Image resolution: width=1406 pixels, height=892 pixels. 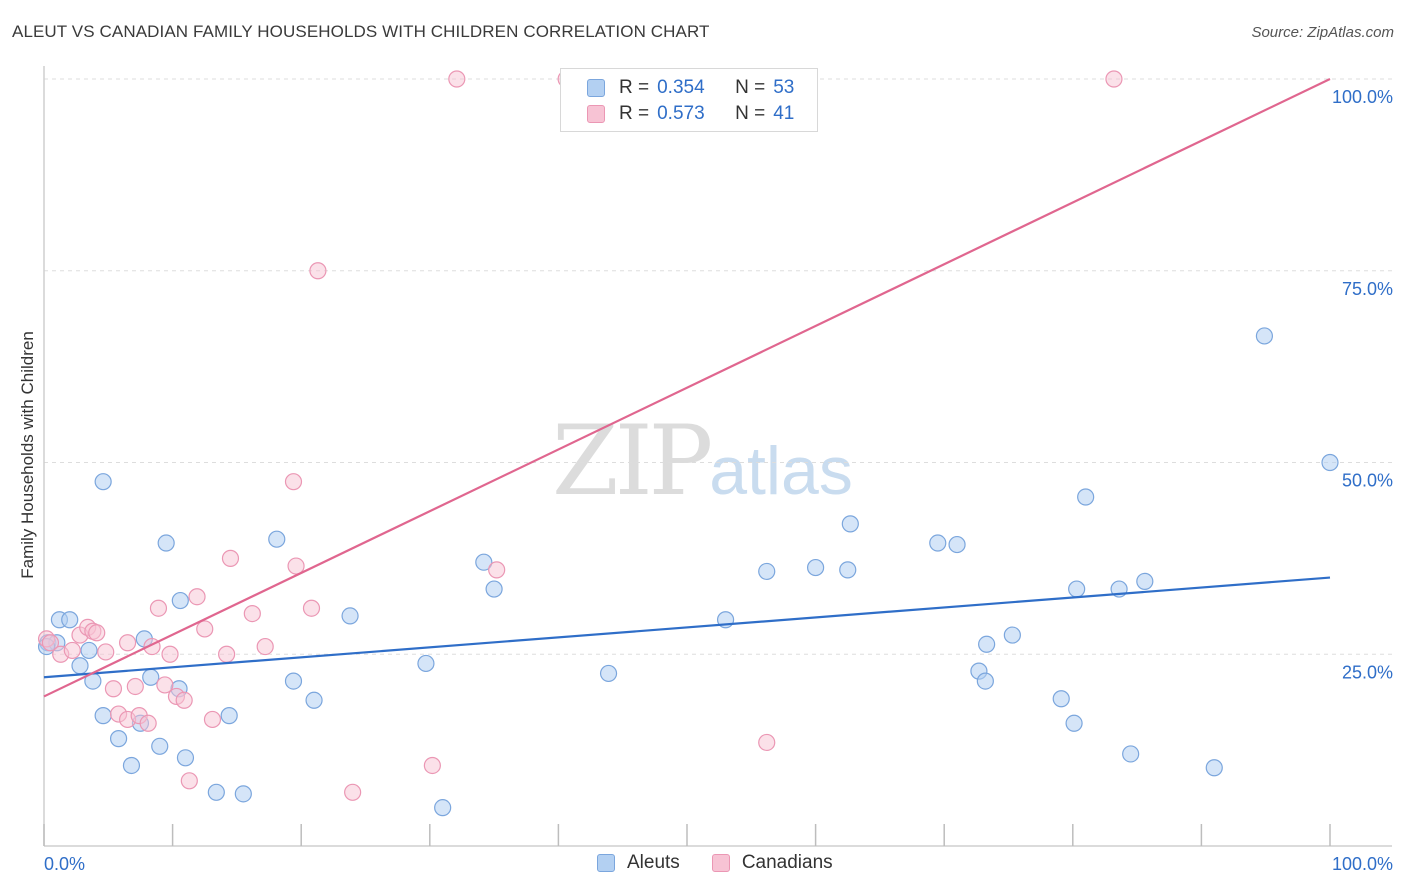 I want to click on aleuts-legend-swatch, so click(x=606, y=863).